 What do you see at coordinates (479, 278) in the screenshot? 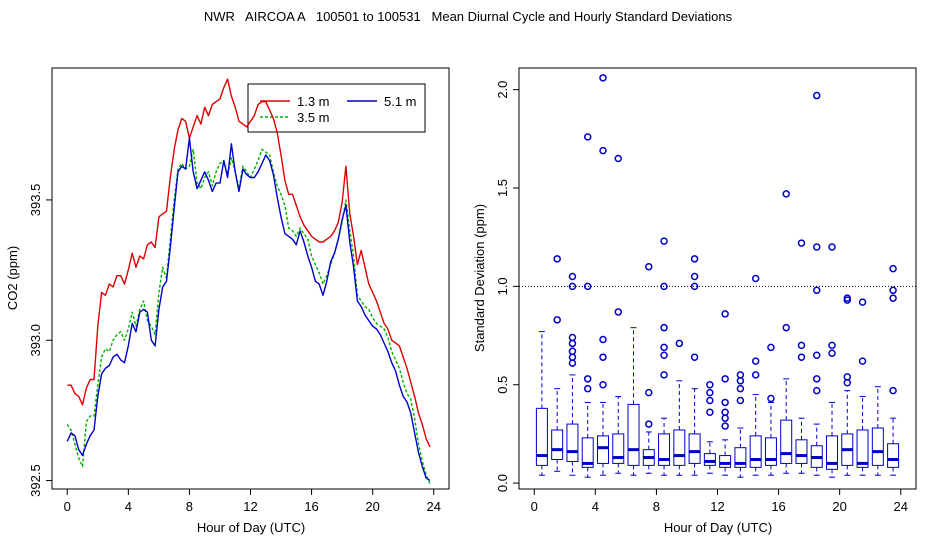
I see `right-y-axis-label: Standard Deviation (ppm)` at bounding box center [479, 278].